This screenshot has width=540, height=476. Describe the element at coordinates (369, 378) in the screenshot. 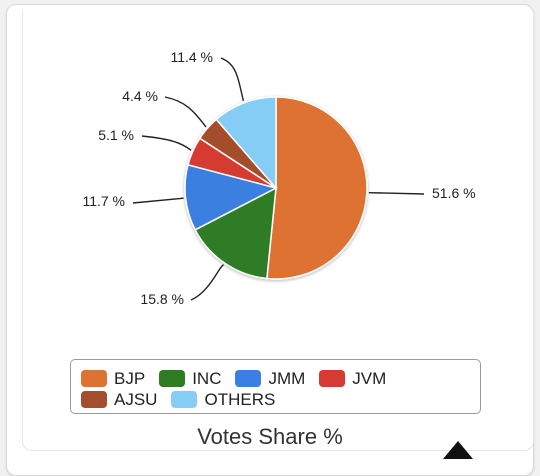

I see `legend-label: JVM` at that location.